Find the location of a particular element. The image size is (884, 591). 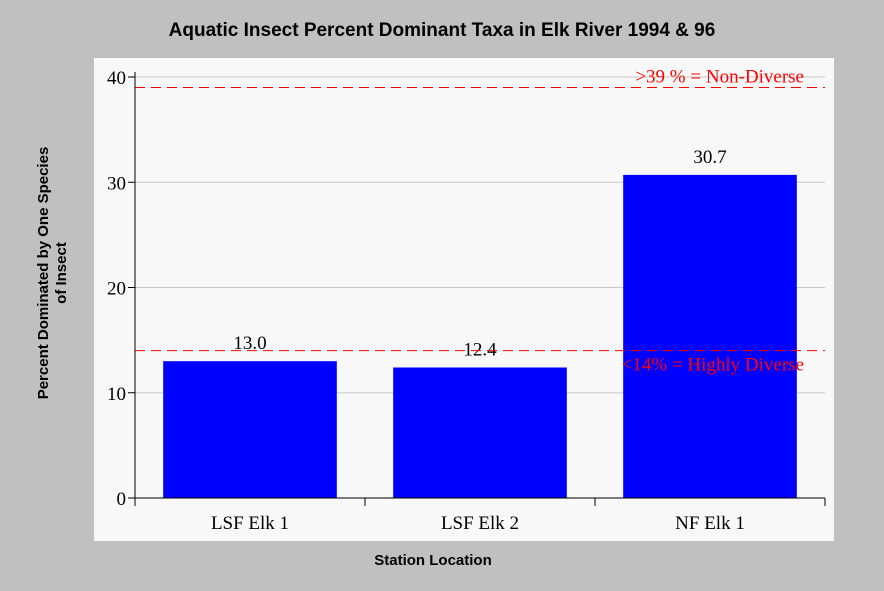

y-tick-label: 40 is located at coordinates (116, 78).